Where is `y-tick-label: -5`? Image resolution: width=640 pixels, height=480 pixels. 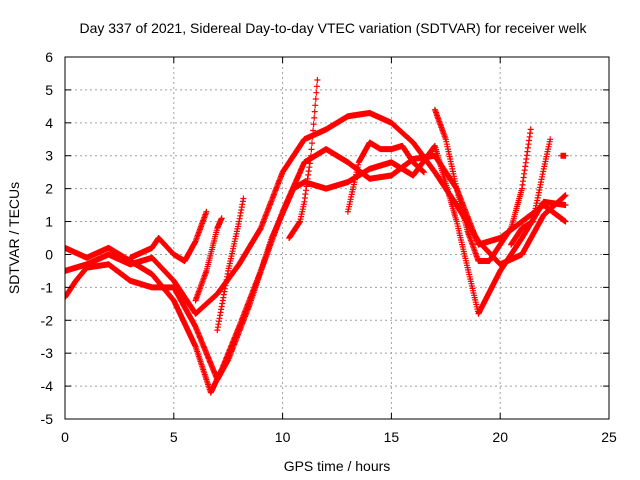
y-tick-label: -5 is located at coordinates (47, 419).